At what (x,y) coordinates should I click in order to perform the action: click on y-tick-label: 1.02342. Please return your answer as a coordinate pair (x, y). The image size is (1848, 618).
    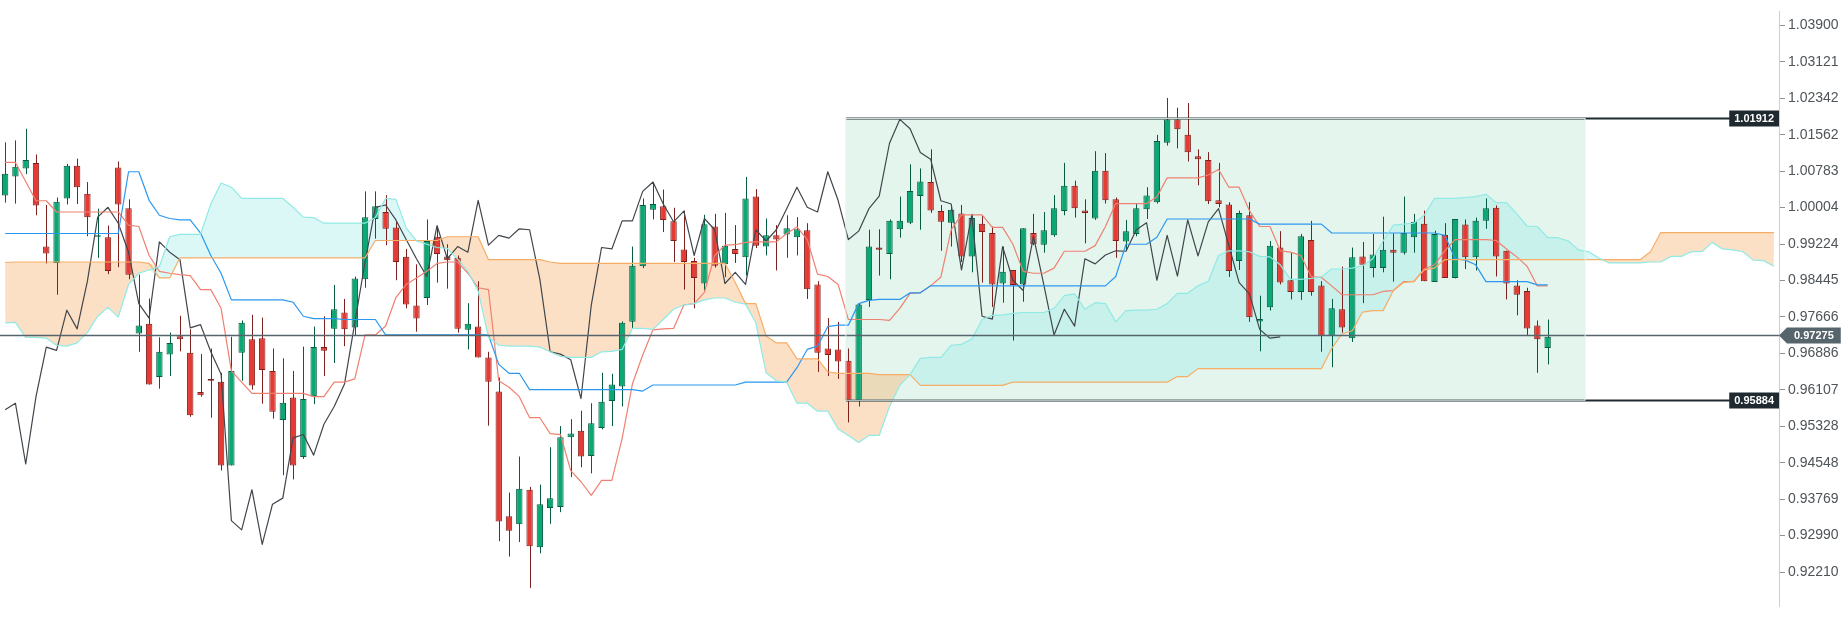
    Looking at the image, I should click on (1813, 97).